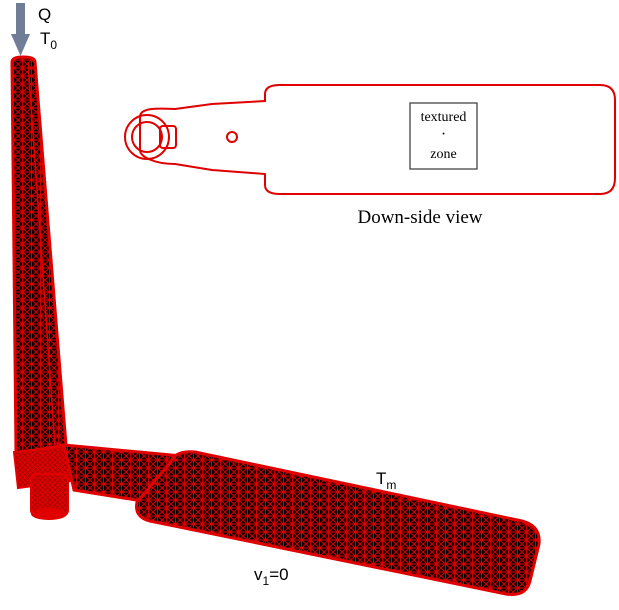 The image size is (619, 610). I want to click on pin-hole, so click(232, 137).